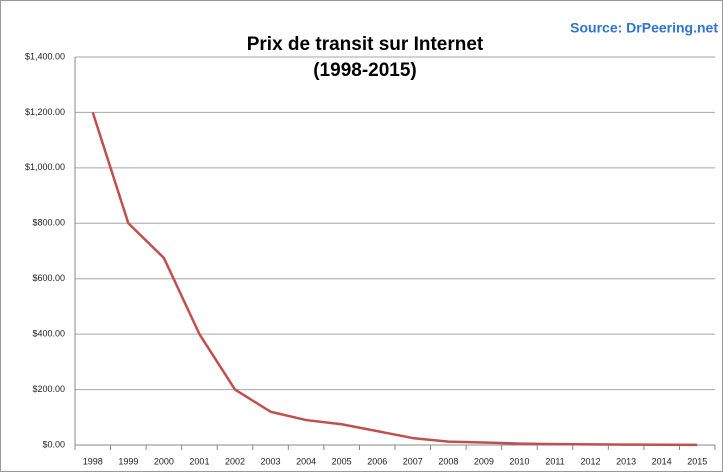 Image resolution: width=723 pixels, height=472 pixels. I want to click on x-tick-label: 2008, so click(448, 461).